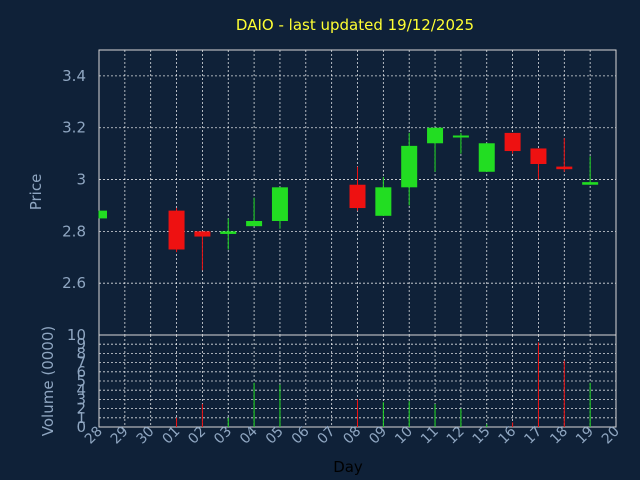  What do you see at coordinates (81, 372) in the screenshot?
I see `volume-tick-label: 6` at bounding box center [81, 372].